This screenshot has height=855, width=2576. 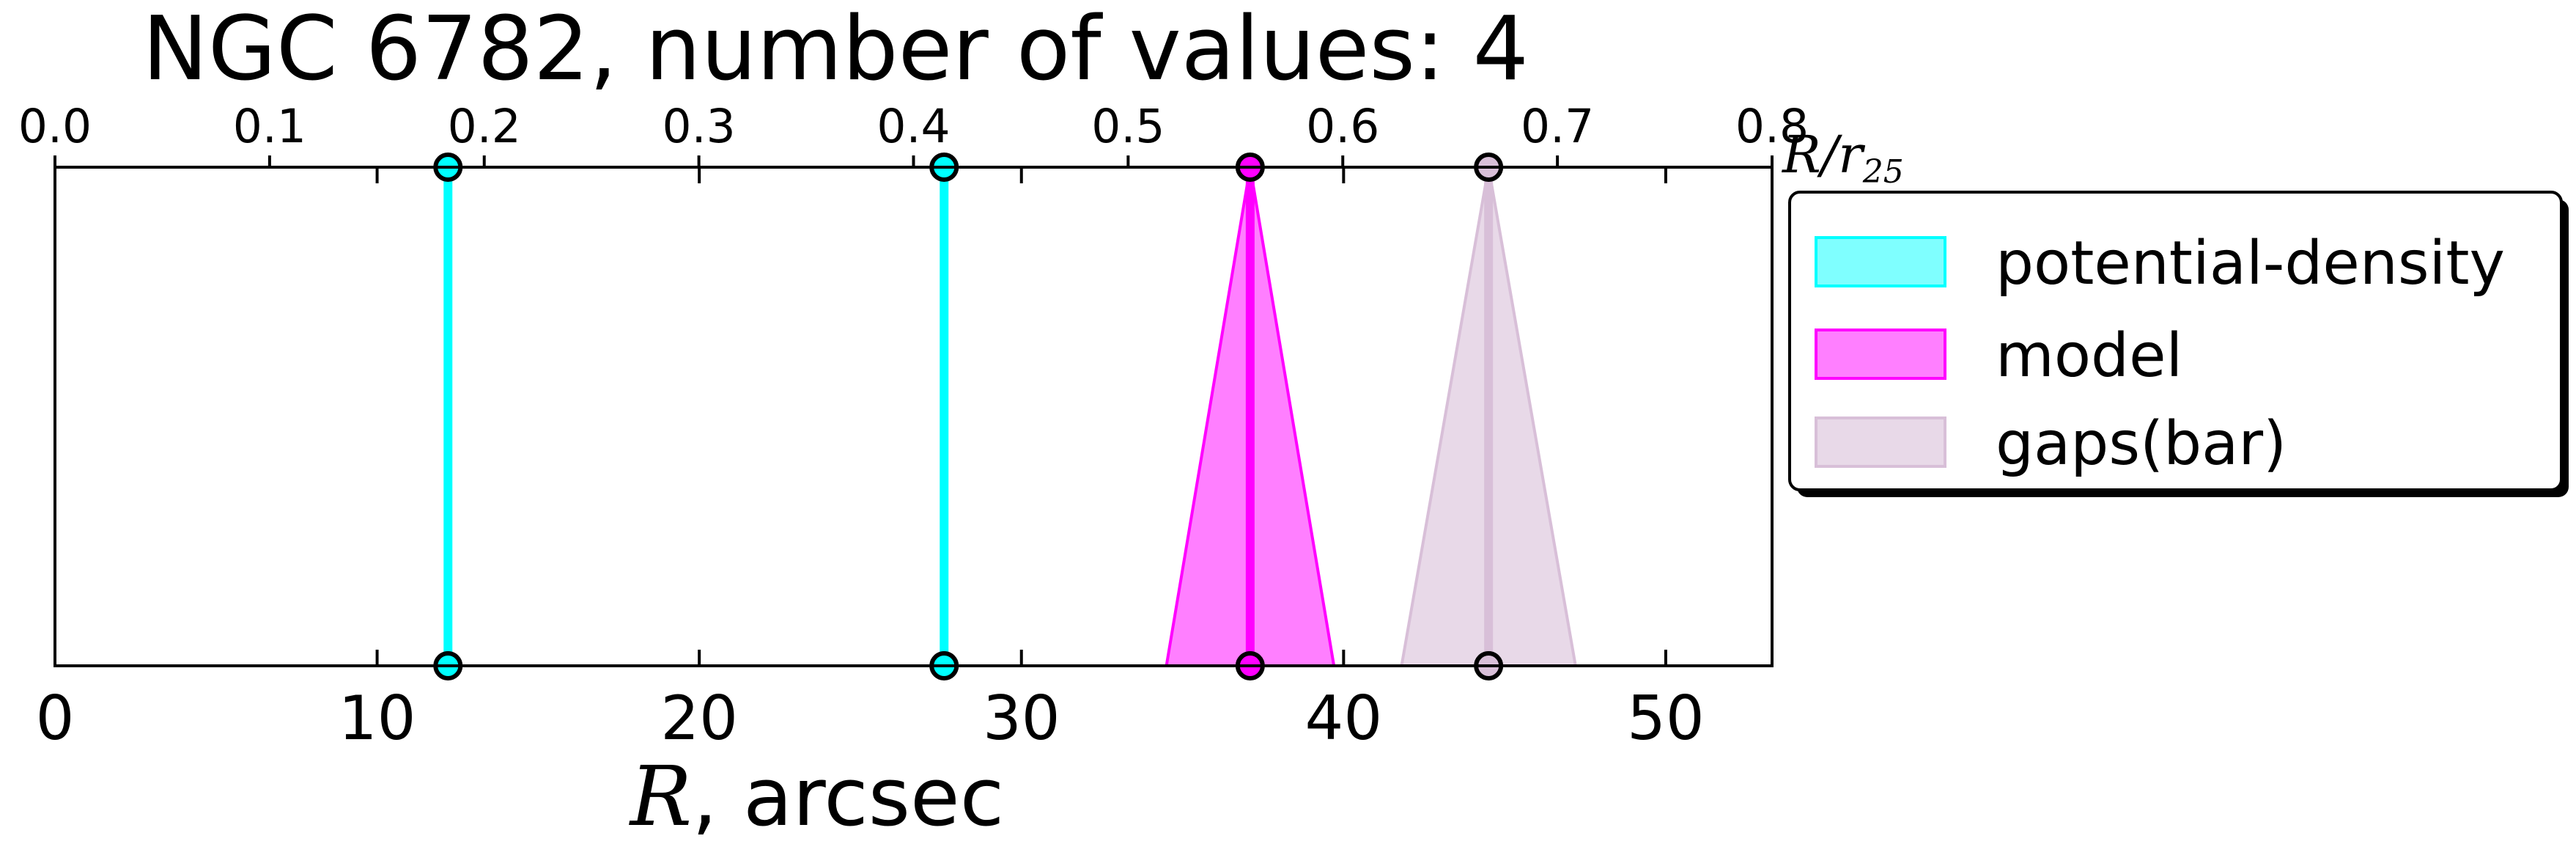 I want to click on top-tick-label: 0.1, so click(x=269, y=126).